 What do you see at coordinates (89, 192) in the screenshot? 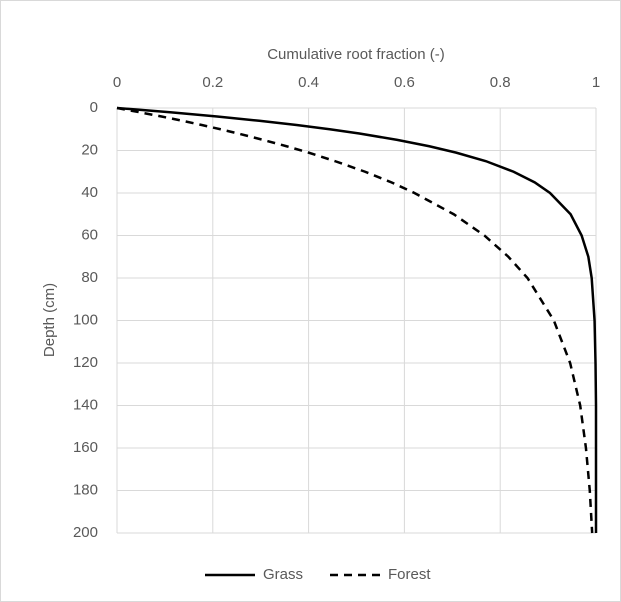
I see `y-tick-label: 40` at bounding box center [89, 192].